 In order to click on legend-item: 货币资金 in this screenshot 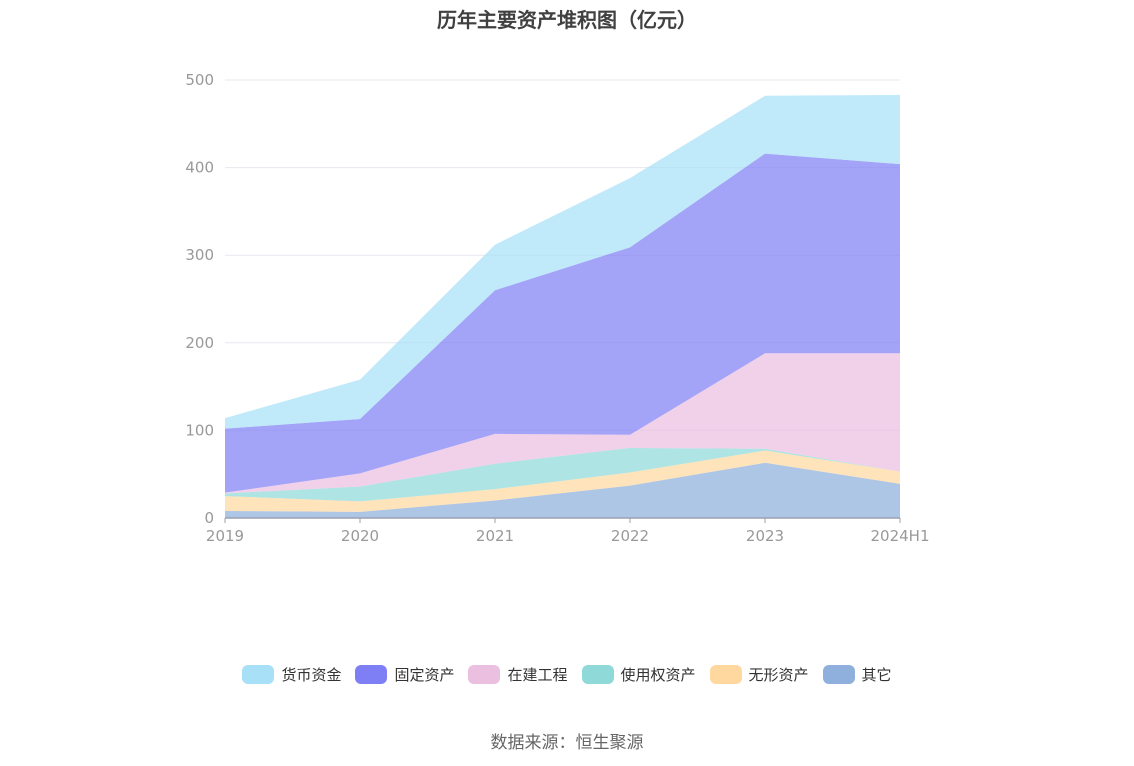, I will do `click(291, 674)`.